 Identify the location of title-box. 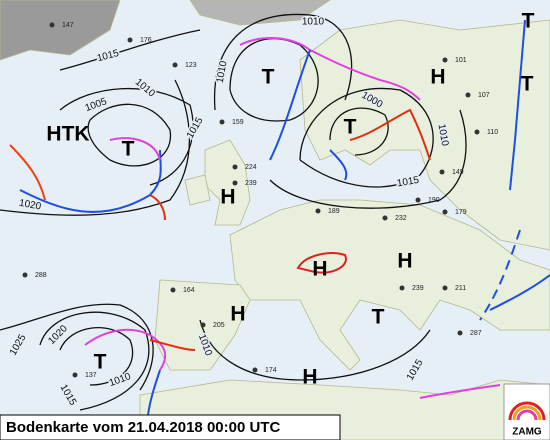
(170, 427).